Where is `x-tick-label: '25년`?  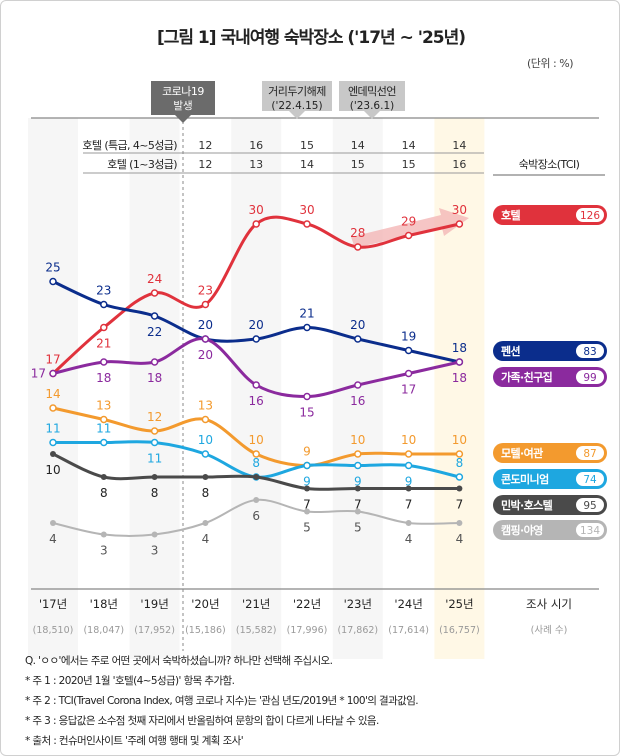 x-tick-label: '25년 is located at coordinates (459, 604).